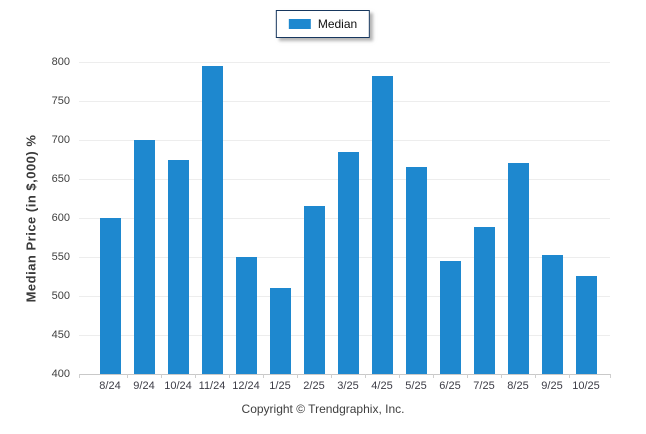 The image size is (646, 434). What do you see at coordinates (382, 225) in the screenshot?
I see `bar-4/25` at bounding box center [382, 225].